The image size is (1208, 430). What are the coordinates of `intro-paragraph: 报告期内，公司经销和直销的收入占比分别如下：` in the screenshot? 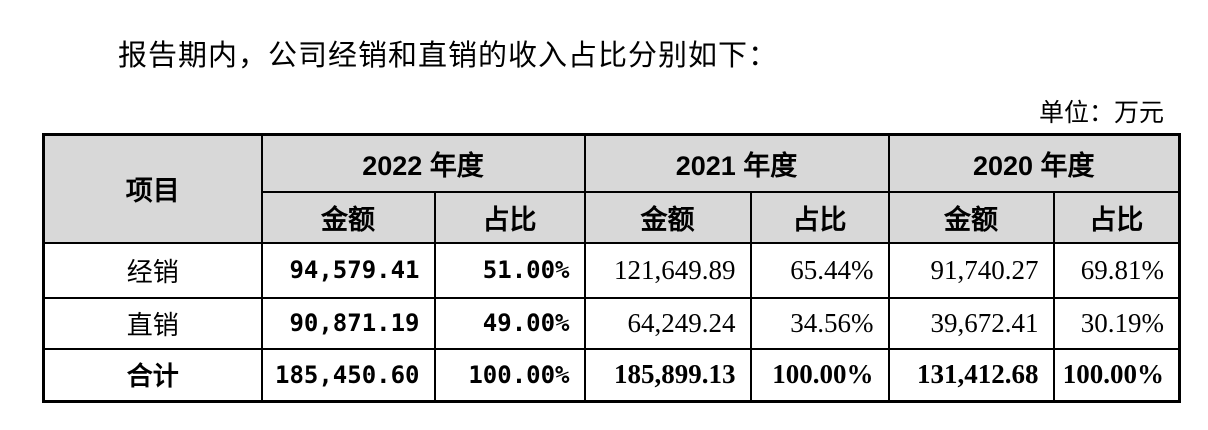 It's located at (448, 56).